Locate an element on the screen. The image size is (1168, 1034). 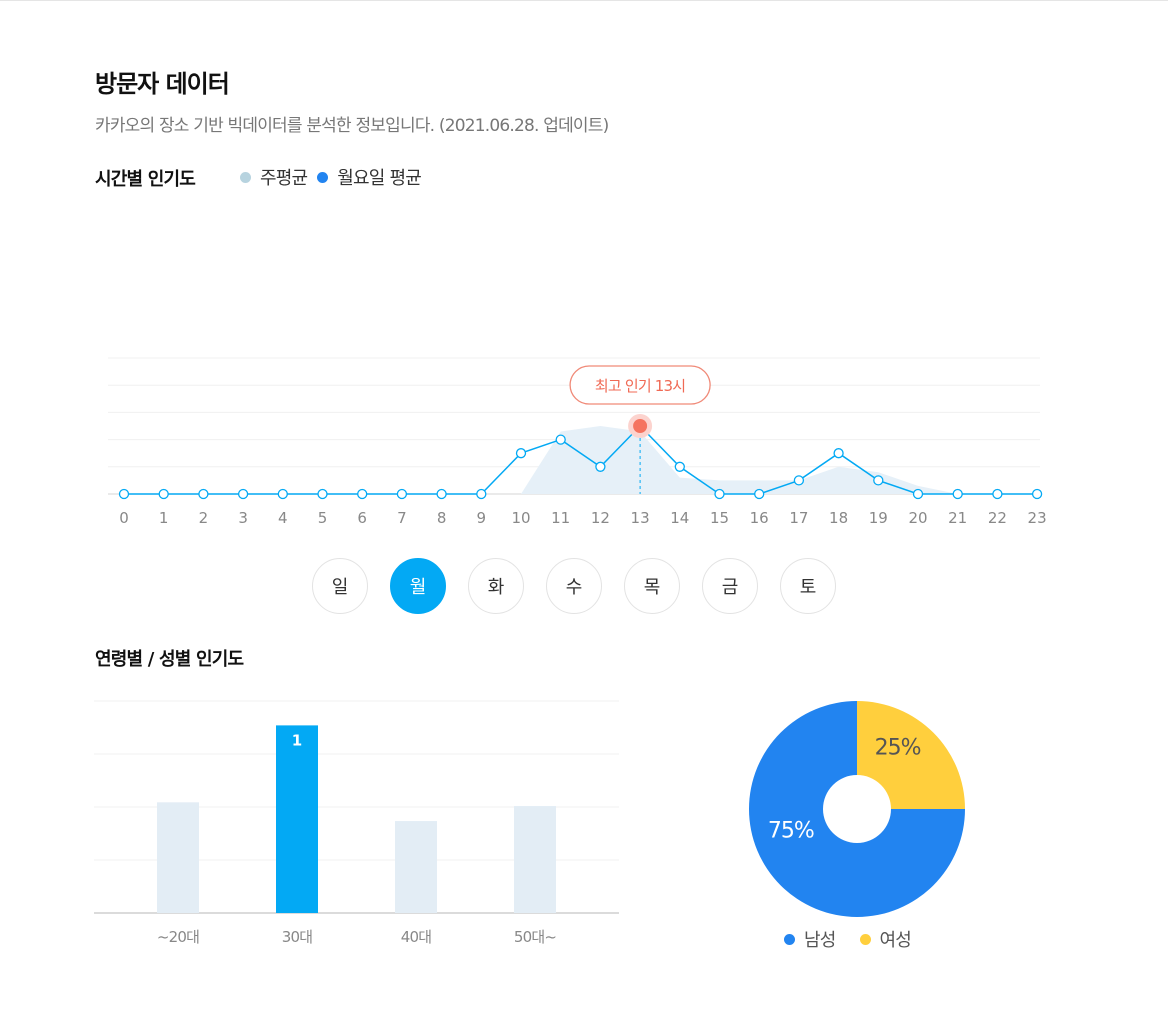
x-tick-label: 50대~ is located at coordinates (535, 937).